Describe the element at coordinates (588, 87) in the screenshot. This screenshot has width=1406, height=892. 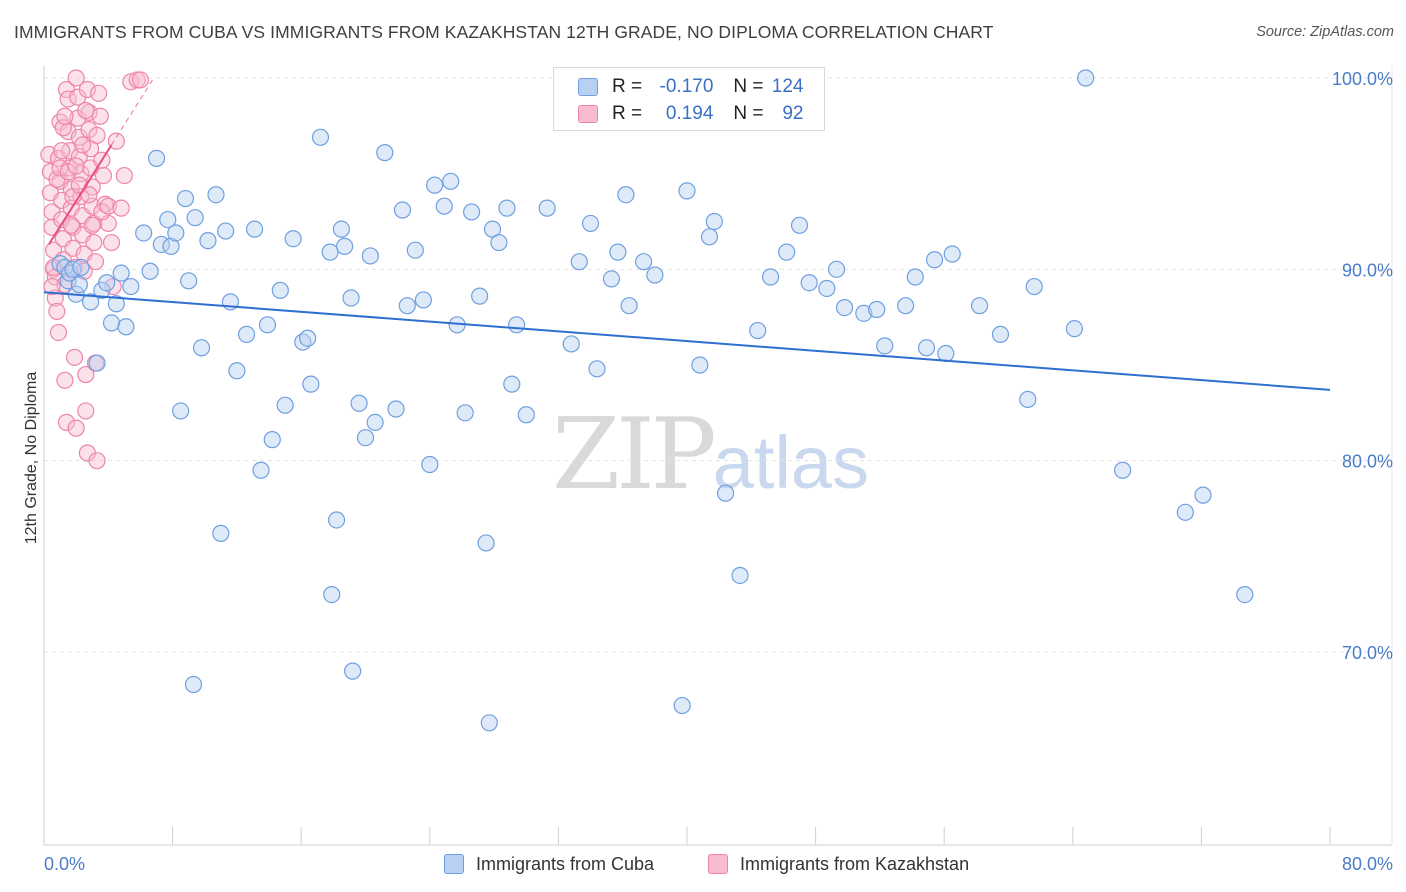
I see `cuba-swatch` at that location.